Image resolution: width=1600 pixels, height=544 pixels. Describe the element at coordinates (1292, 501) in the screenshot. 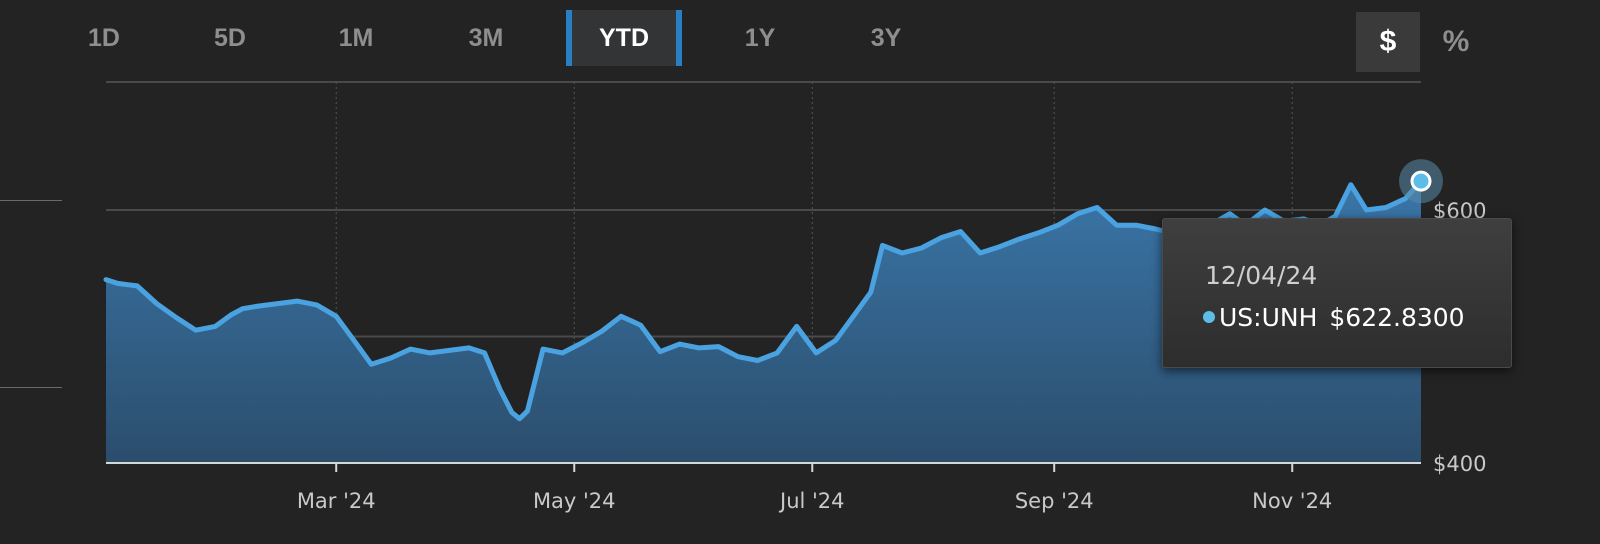

I see `x-tick-label: Nov '24` at that location.